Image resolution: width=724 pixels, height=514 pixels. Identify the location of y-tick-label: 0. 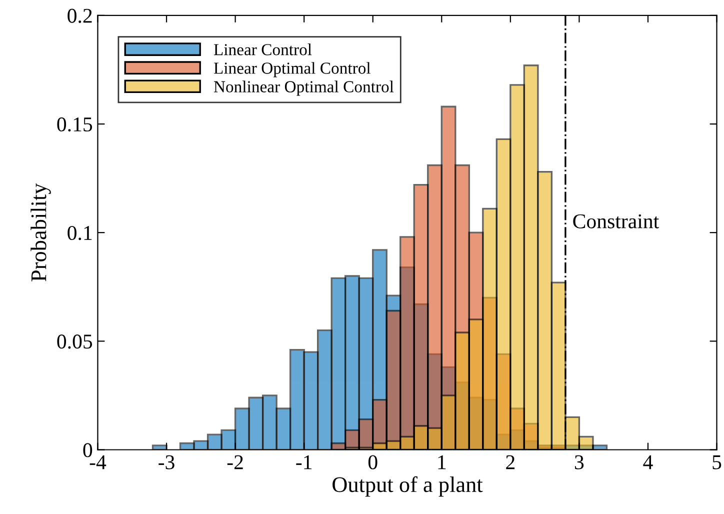
(87, 450).